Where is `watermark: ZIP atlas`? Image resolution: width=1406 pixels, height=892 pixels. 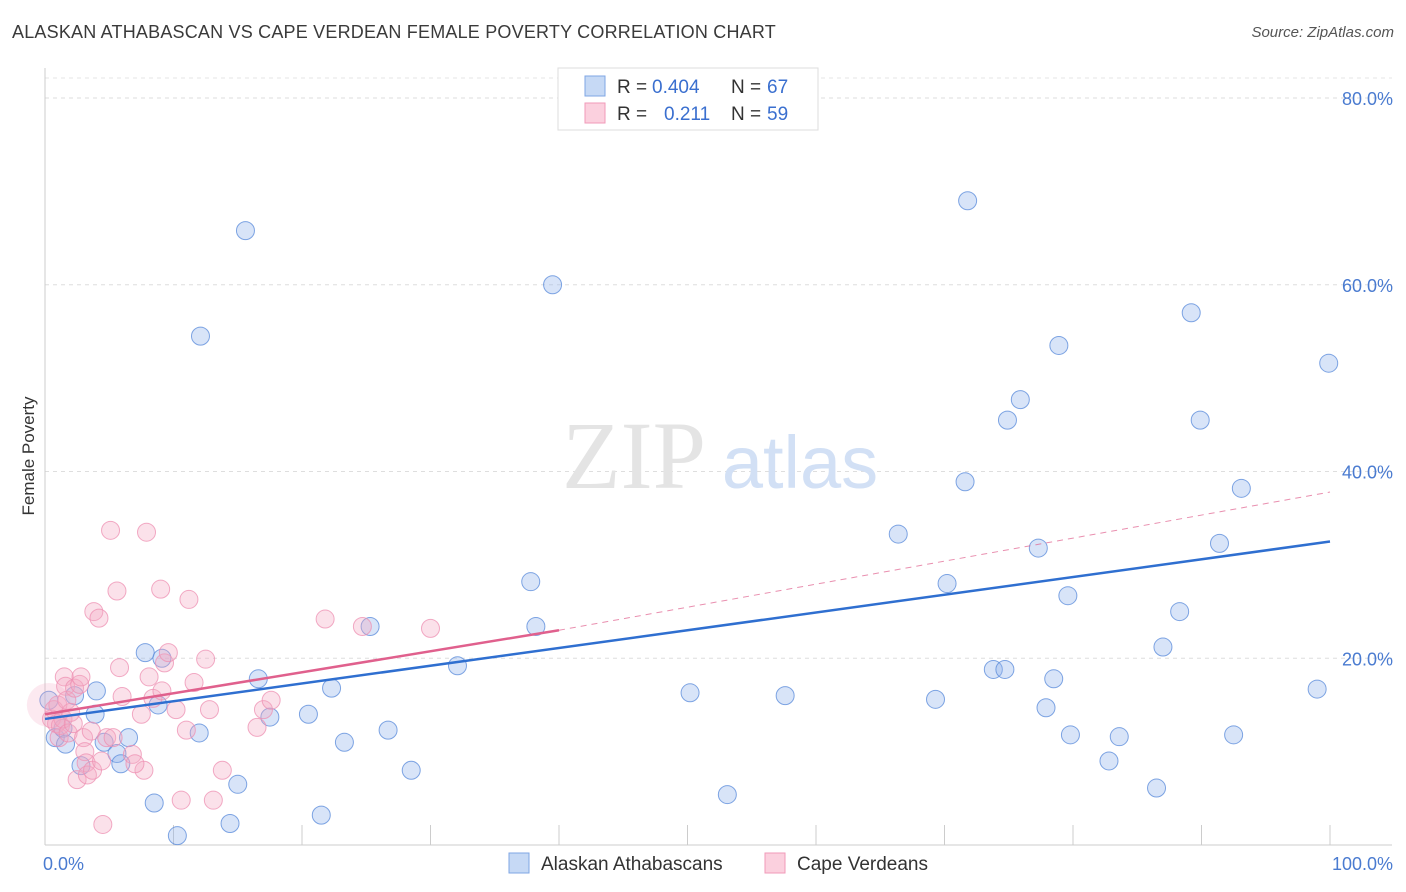
watermark: ZIP atlas is located at coordinates (720, 455).